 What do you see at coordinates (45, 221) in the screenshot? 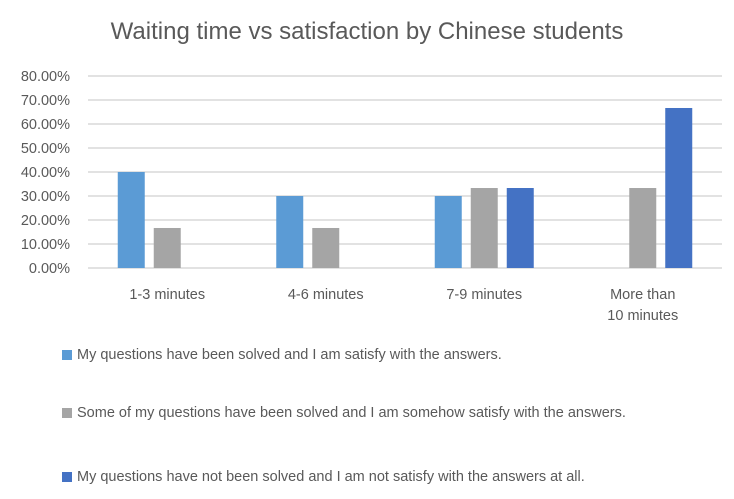
I see `y-tick-label: 20.00%` at bounding box center [45, 221].